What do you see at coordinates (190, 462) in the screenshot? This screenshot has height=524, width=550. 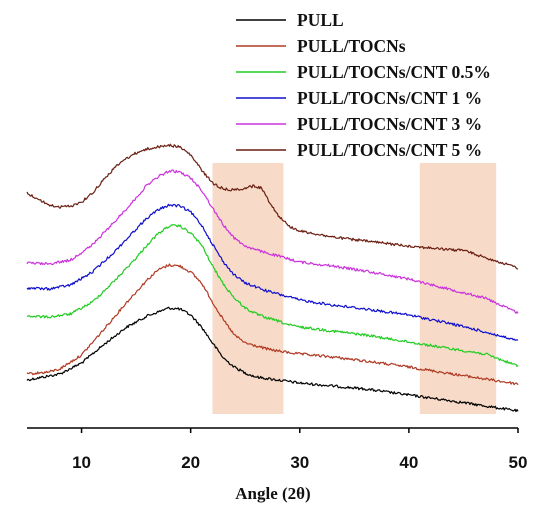 I see `x-tick-label-20: 20` at bounding box center [190, 462].